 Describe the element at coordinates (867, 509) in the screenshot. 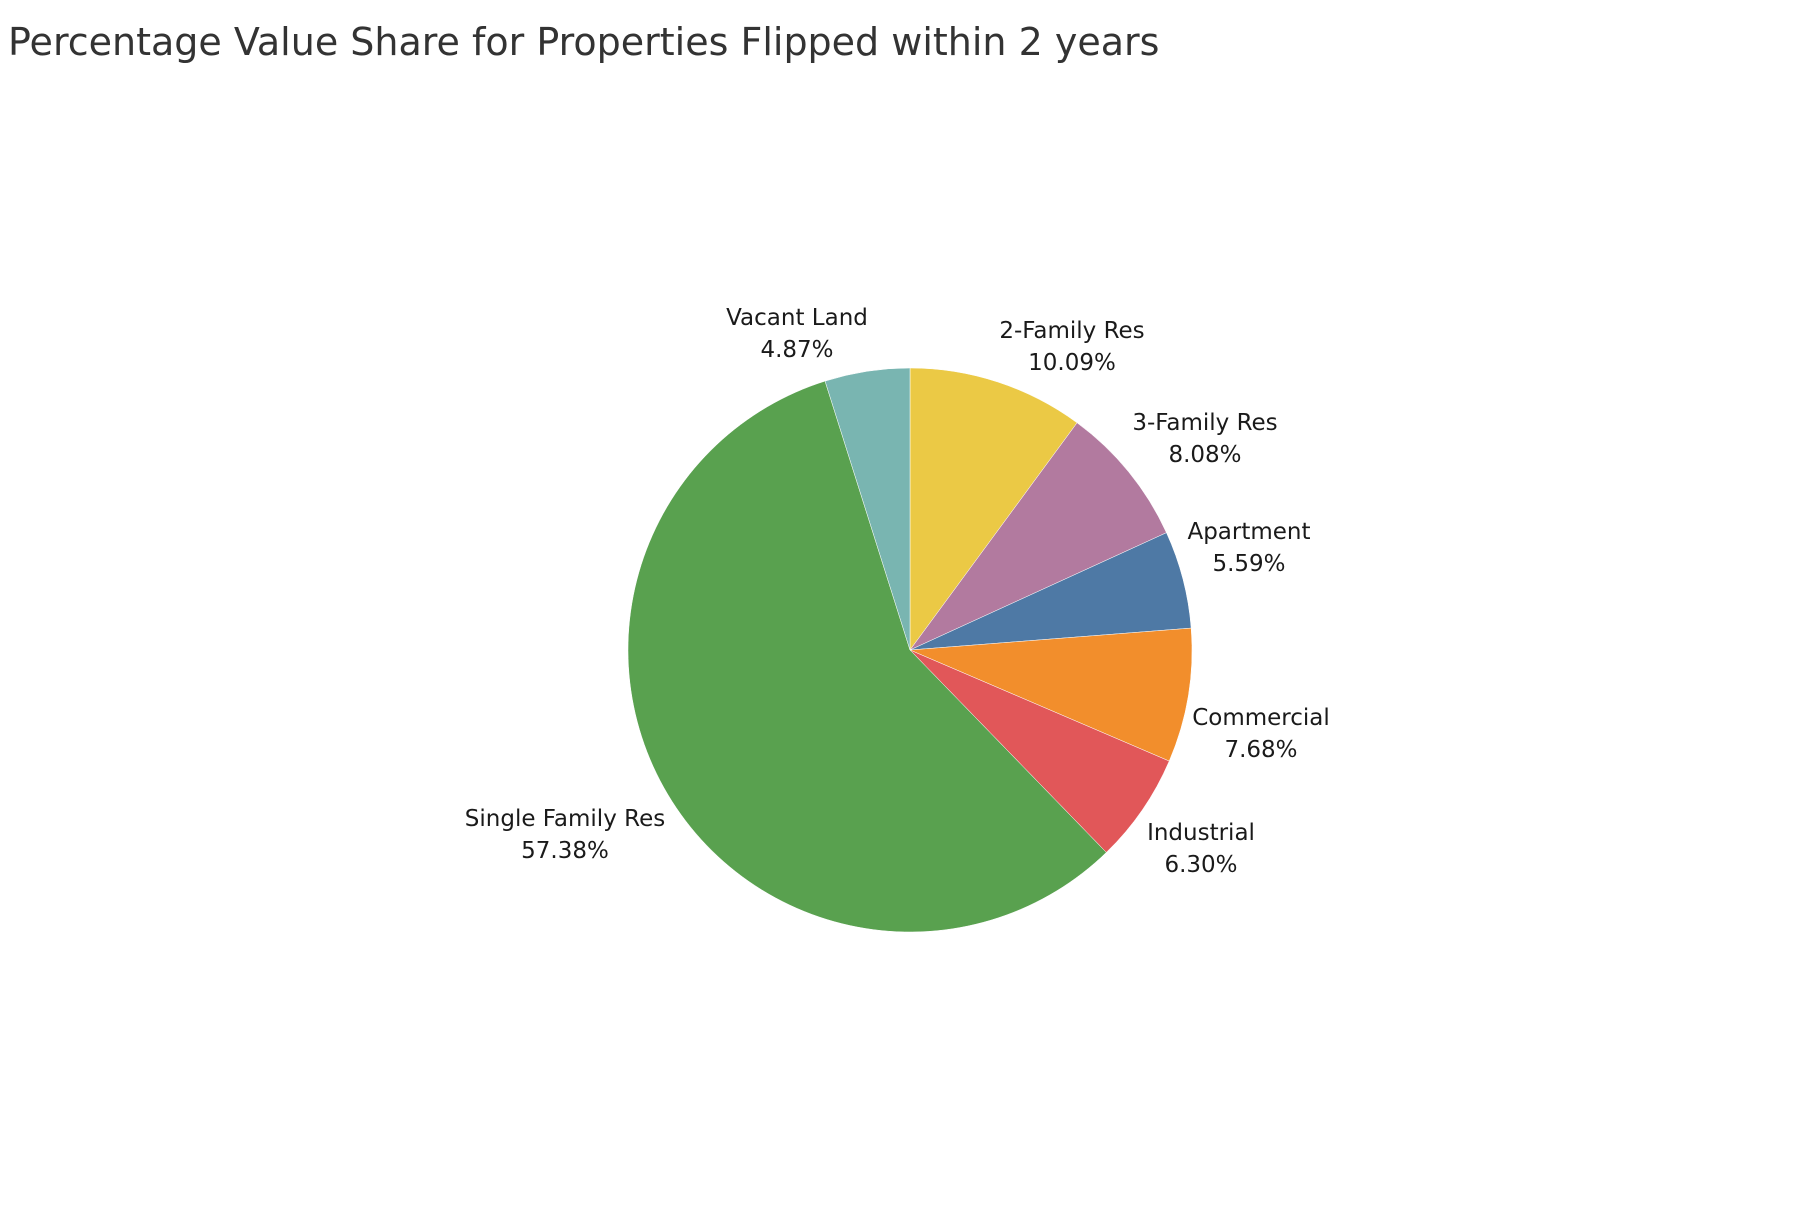

I see `pie-slice-vacant-land` at that location.